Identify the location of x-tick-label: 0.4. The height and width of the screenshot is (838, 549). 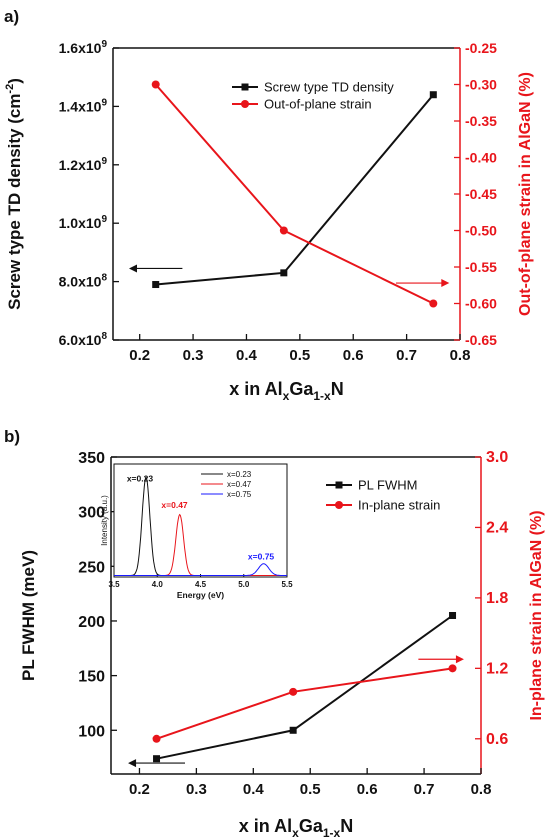
(254, 789).